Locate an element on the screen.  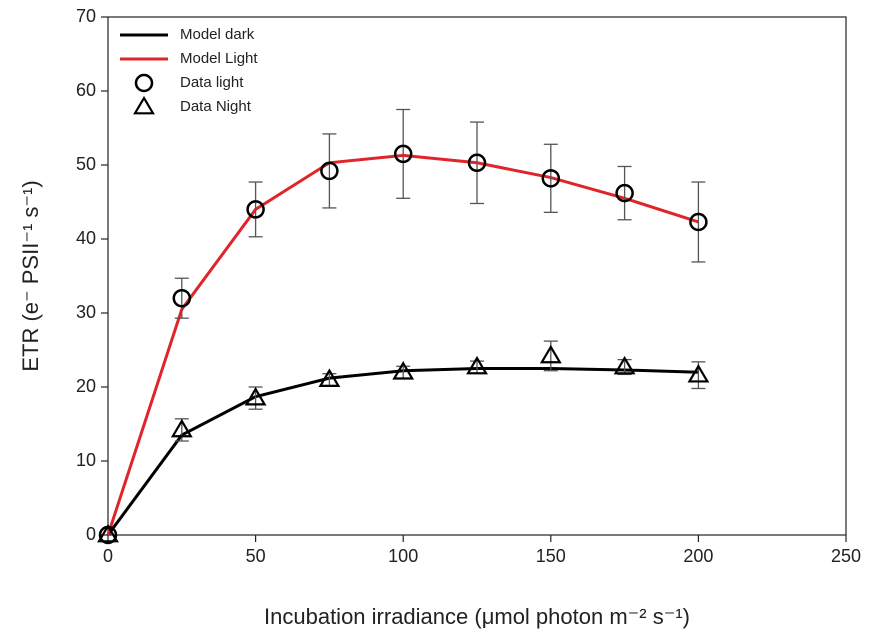
x-tick-label: 150 is located at coordinates (551, 556).